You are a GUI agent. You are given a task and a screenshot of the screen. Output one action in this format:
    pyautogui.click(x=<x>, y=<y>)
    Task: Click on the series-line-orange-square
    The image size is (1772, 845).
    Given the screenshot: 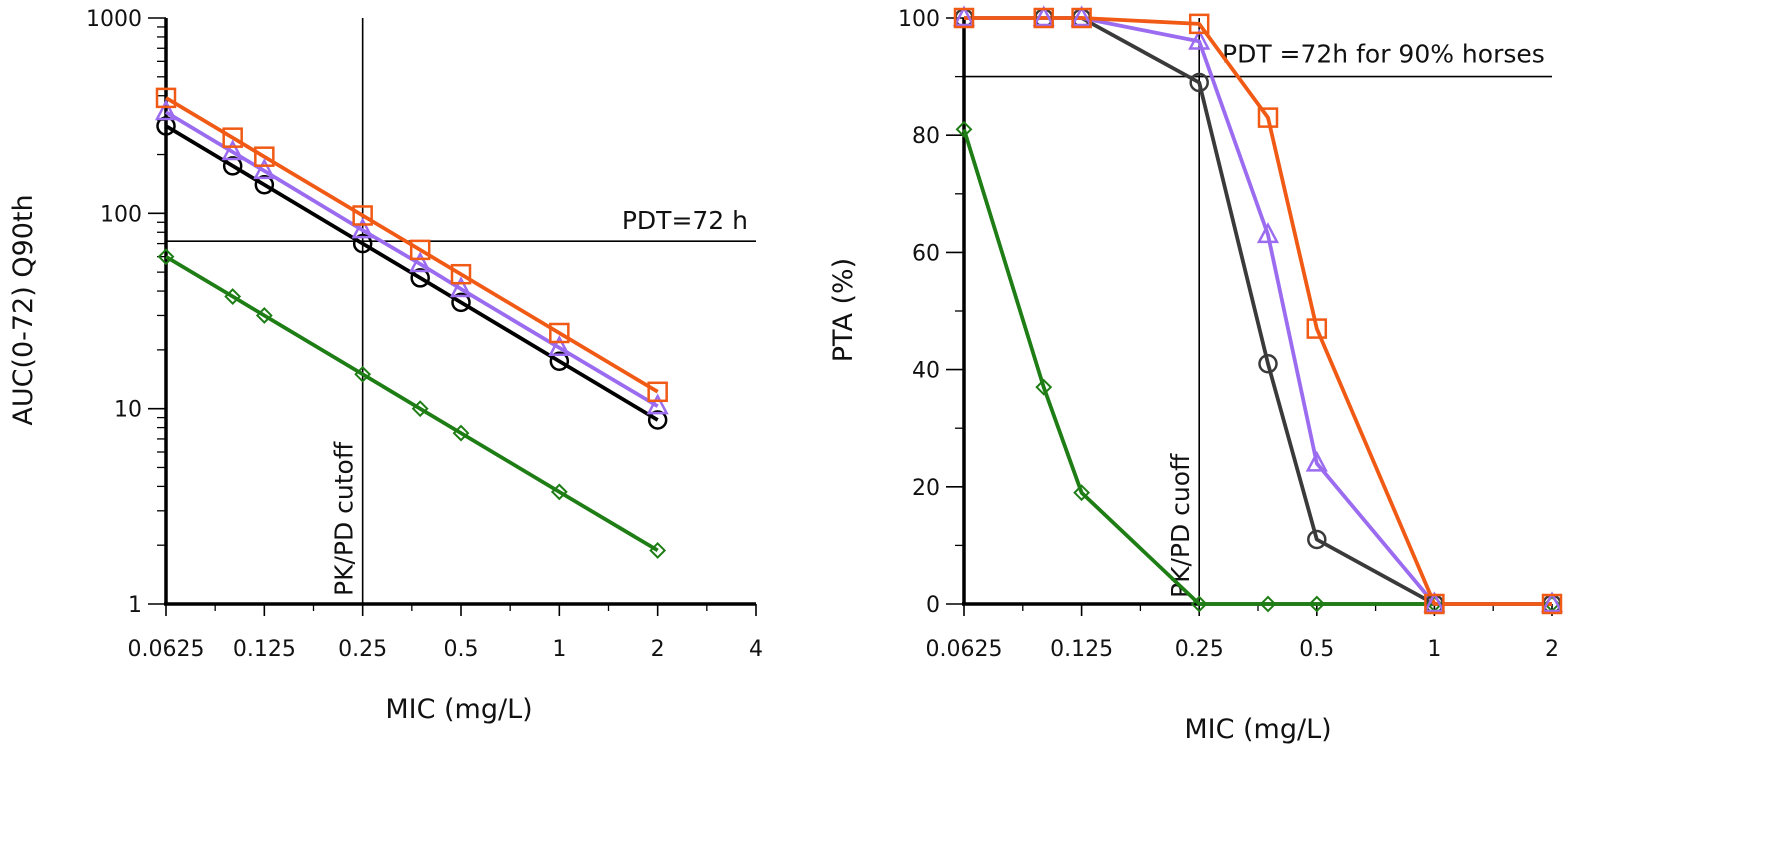 What is the action you would take?
    pyautogui.click(x=412, y=245)
    